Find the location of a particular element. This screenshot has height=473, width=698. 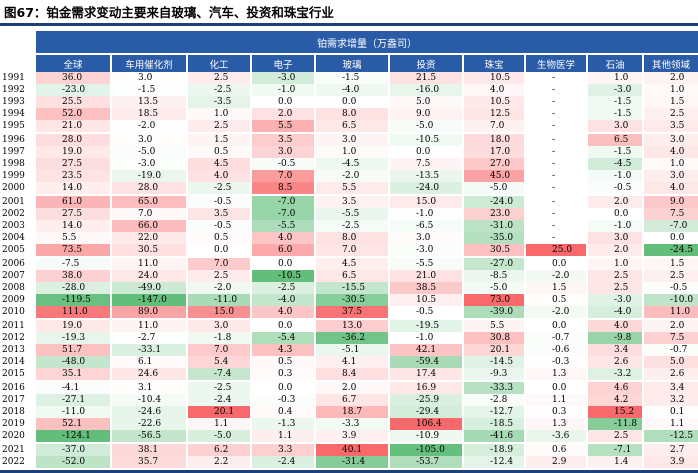

value-cell: 51.7 is located at coordinates (72, 350).